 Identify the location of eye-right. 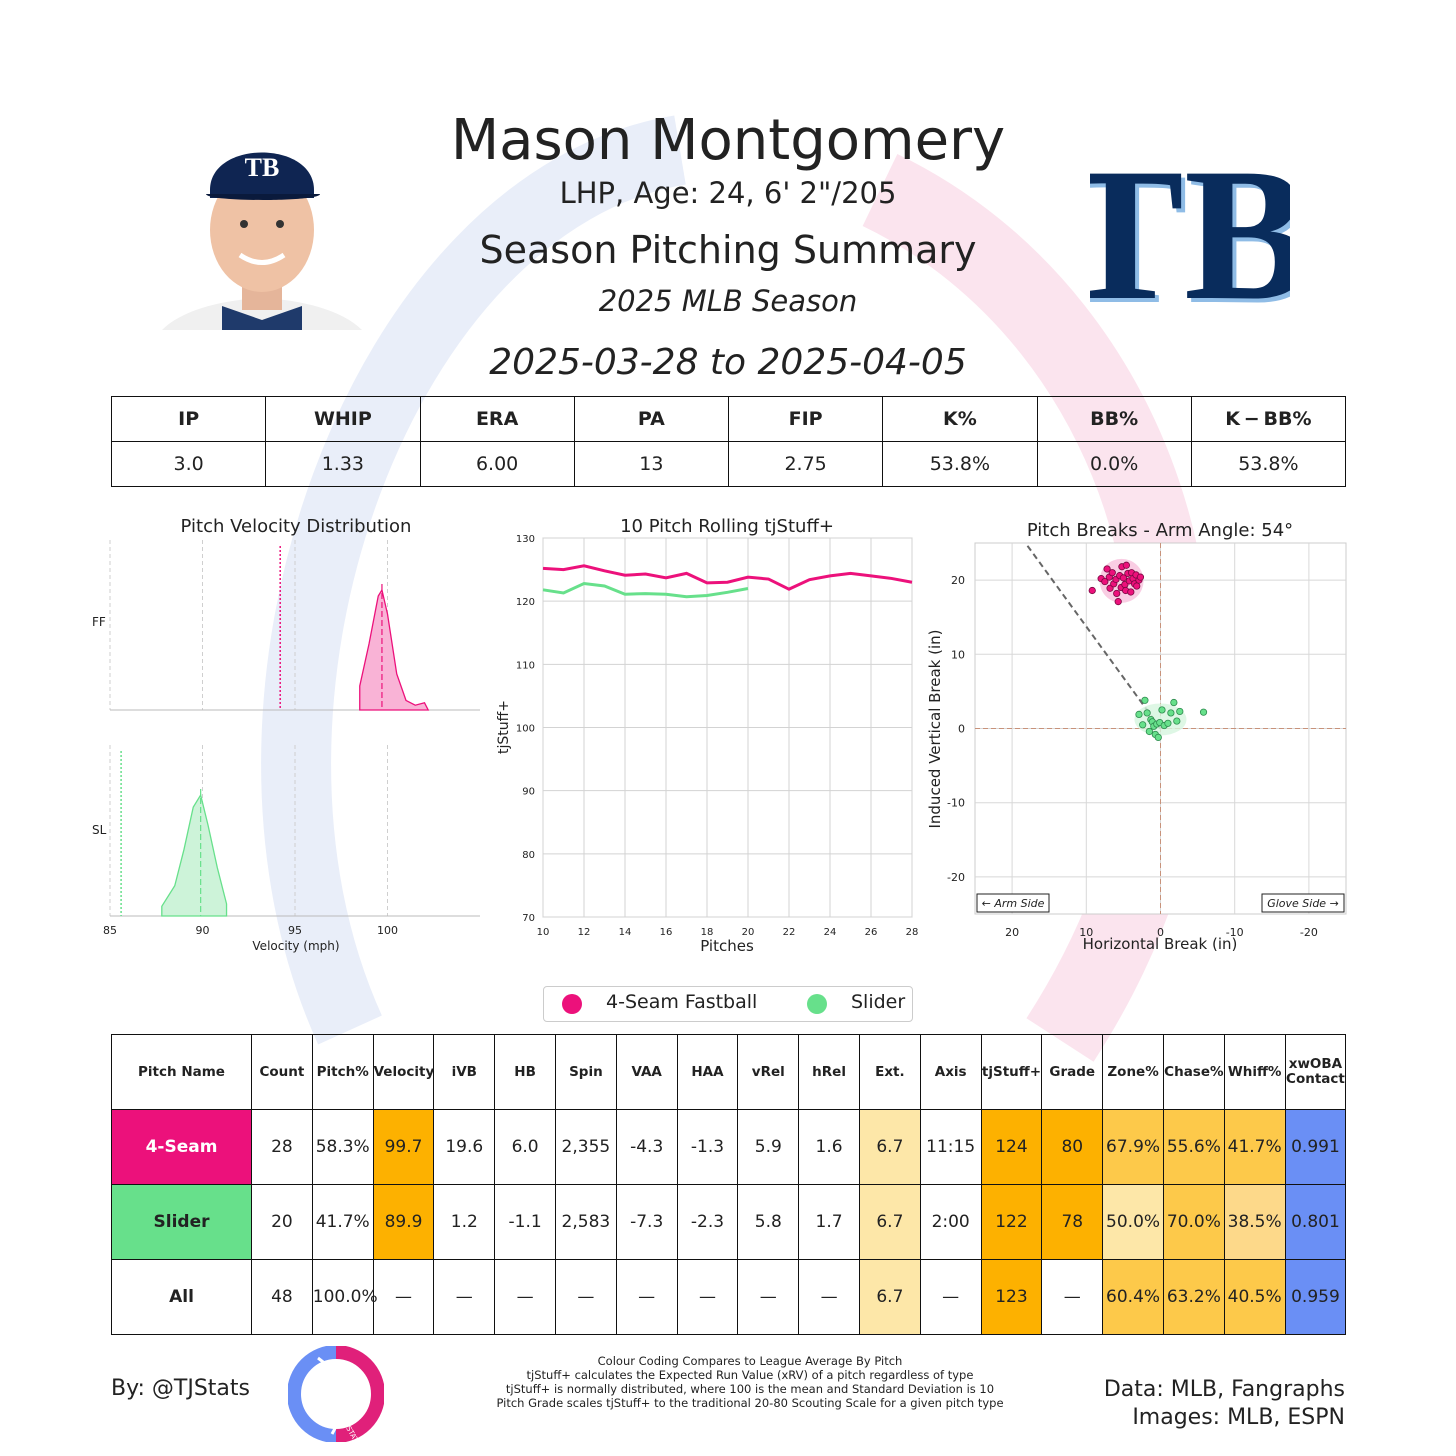
(280, 224).